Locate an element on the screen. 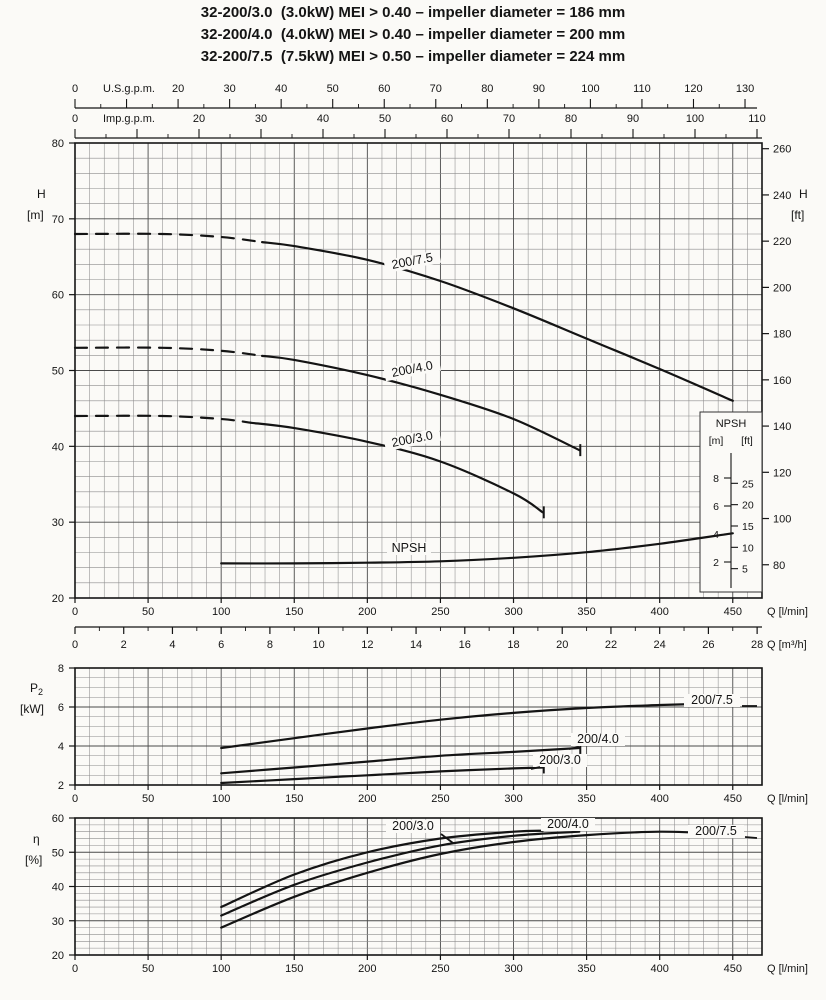 The image size is (826, 1000). curve-label-npsh: NPSH is located at coordinates (409, 548).